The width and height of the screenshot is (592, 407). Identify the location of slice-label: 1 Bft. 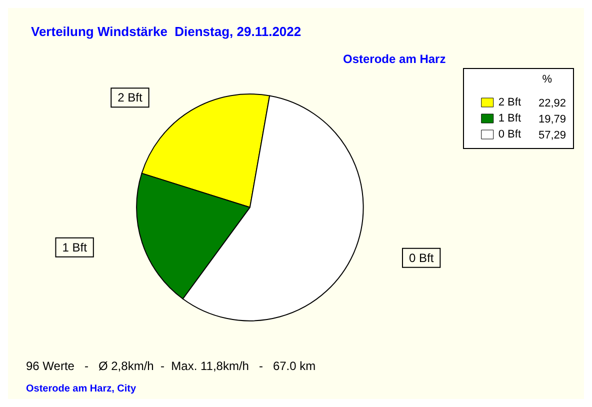
(75, 247).